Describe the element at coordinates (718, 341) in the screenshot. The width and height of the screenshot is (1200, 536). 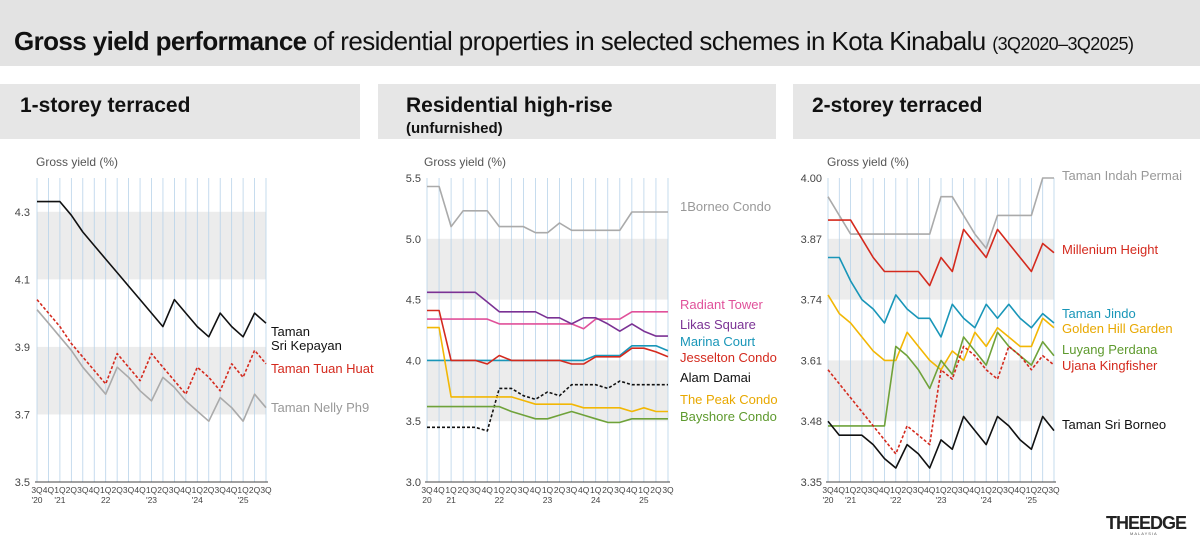
I see `series-label: Marina Court` at that location.